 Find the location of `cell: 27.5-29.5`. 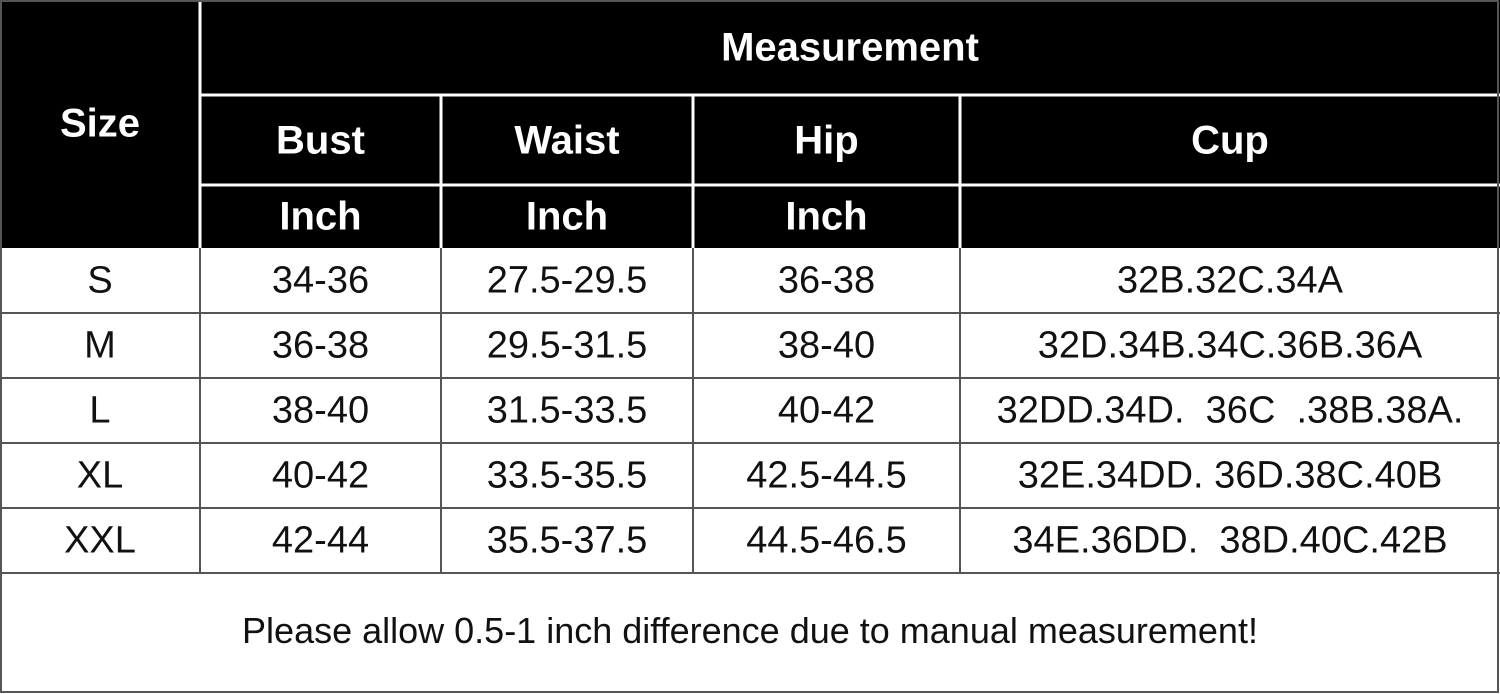

cell: 27.5-29.5 is located at coordinates (567, 281).